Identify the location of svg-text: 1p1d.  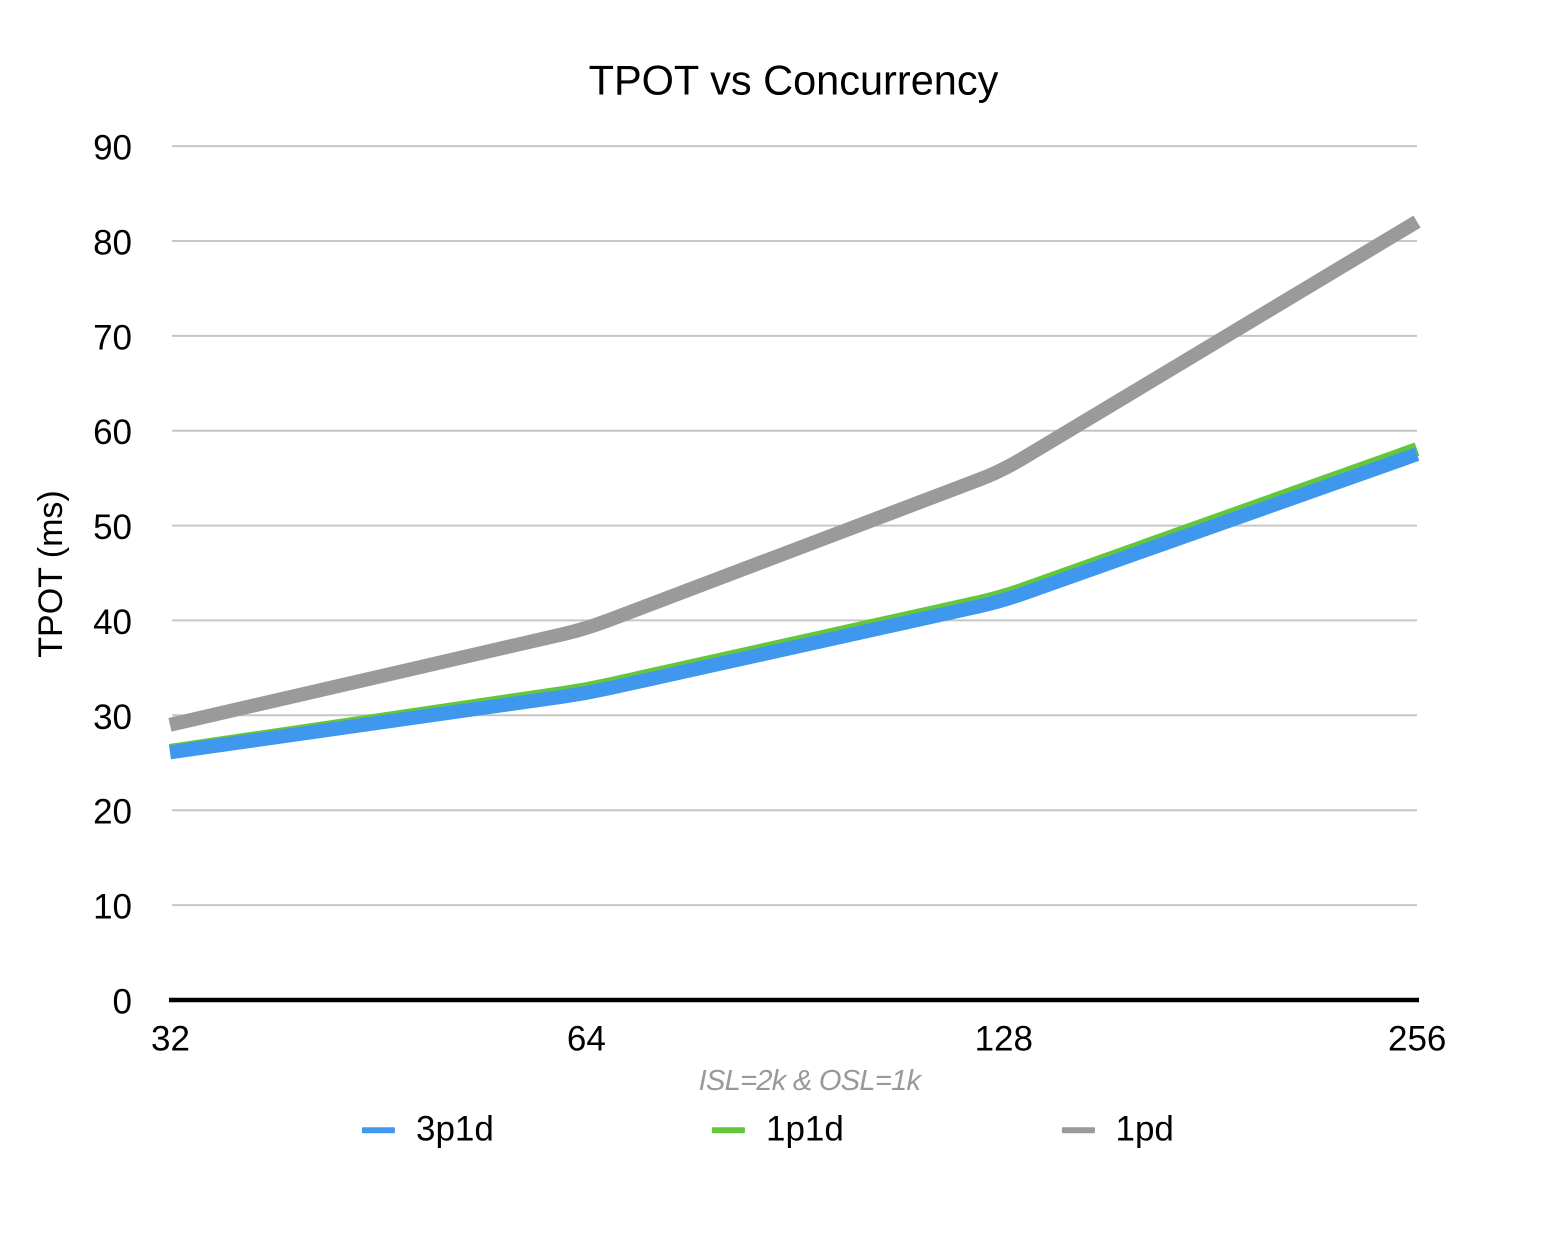
(805, 1129).